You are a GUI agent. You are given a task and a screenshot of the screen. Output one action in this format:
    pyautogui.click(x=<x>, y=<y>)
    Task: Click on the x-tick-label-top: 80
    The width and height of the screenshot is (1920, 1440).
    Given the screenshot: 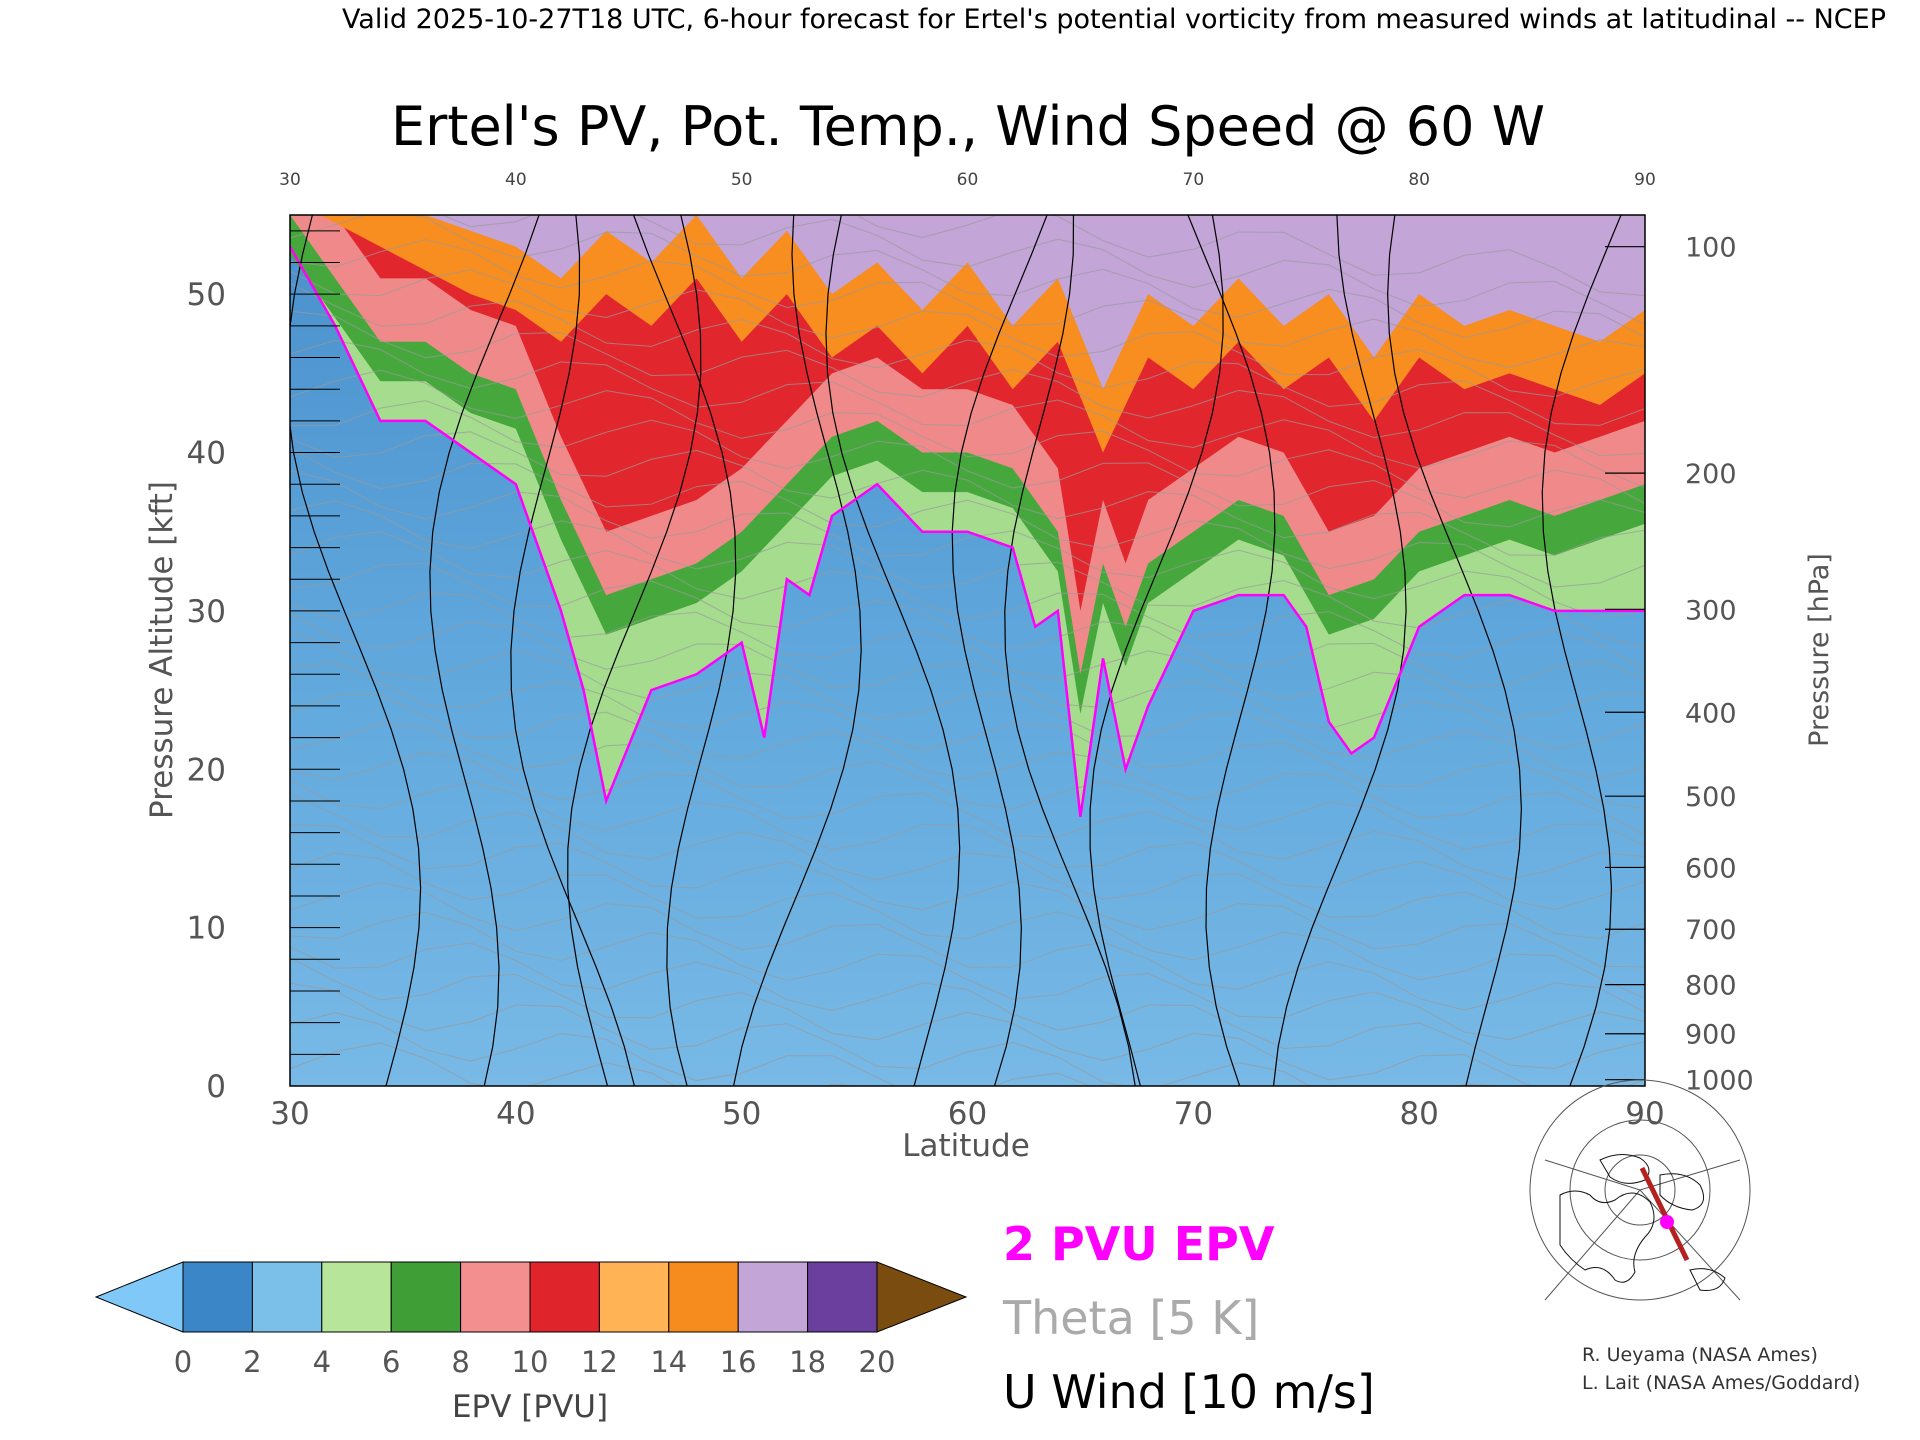 What is the action you would take?
    pyautogui.click(x=1419, y=180)
    